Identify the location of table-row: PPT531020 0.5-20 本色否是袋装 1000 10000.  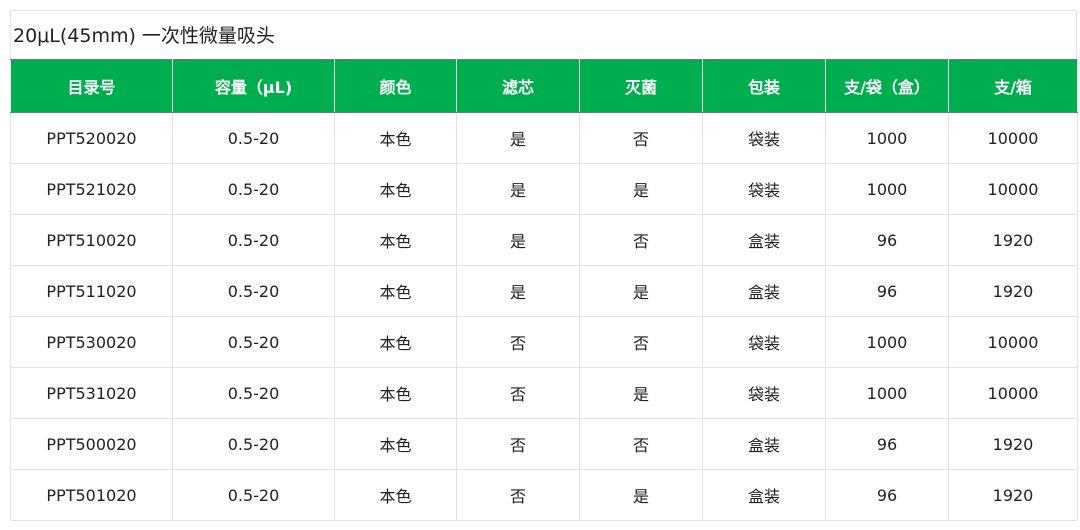
(544, 393).